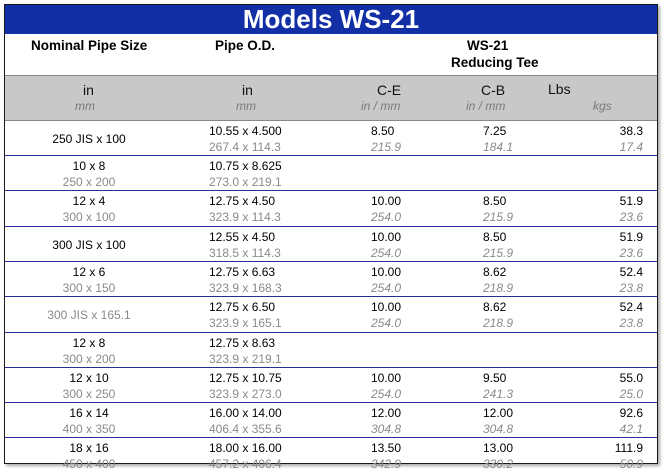 Image resolution: width=664 pixels, height=471 pixels. What do you see at coordinates (631, 147) in the screenshot?
I see `cell-kgs: 17.4` at bounding box center [631, 147].